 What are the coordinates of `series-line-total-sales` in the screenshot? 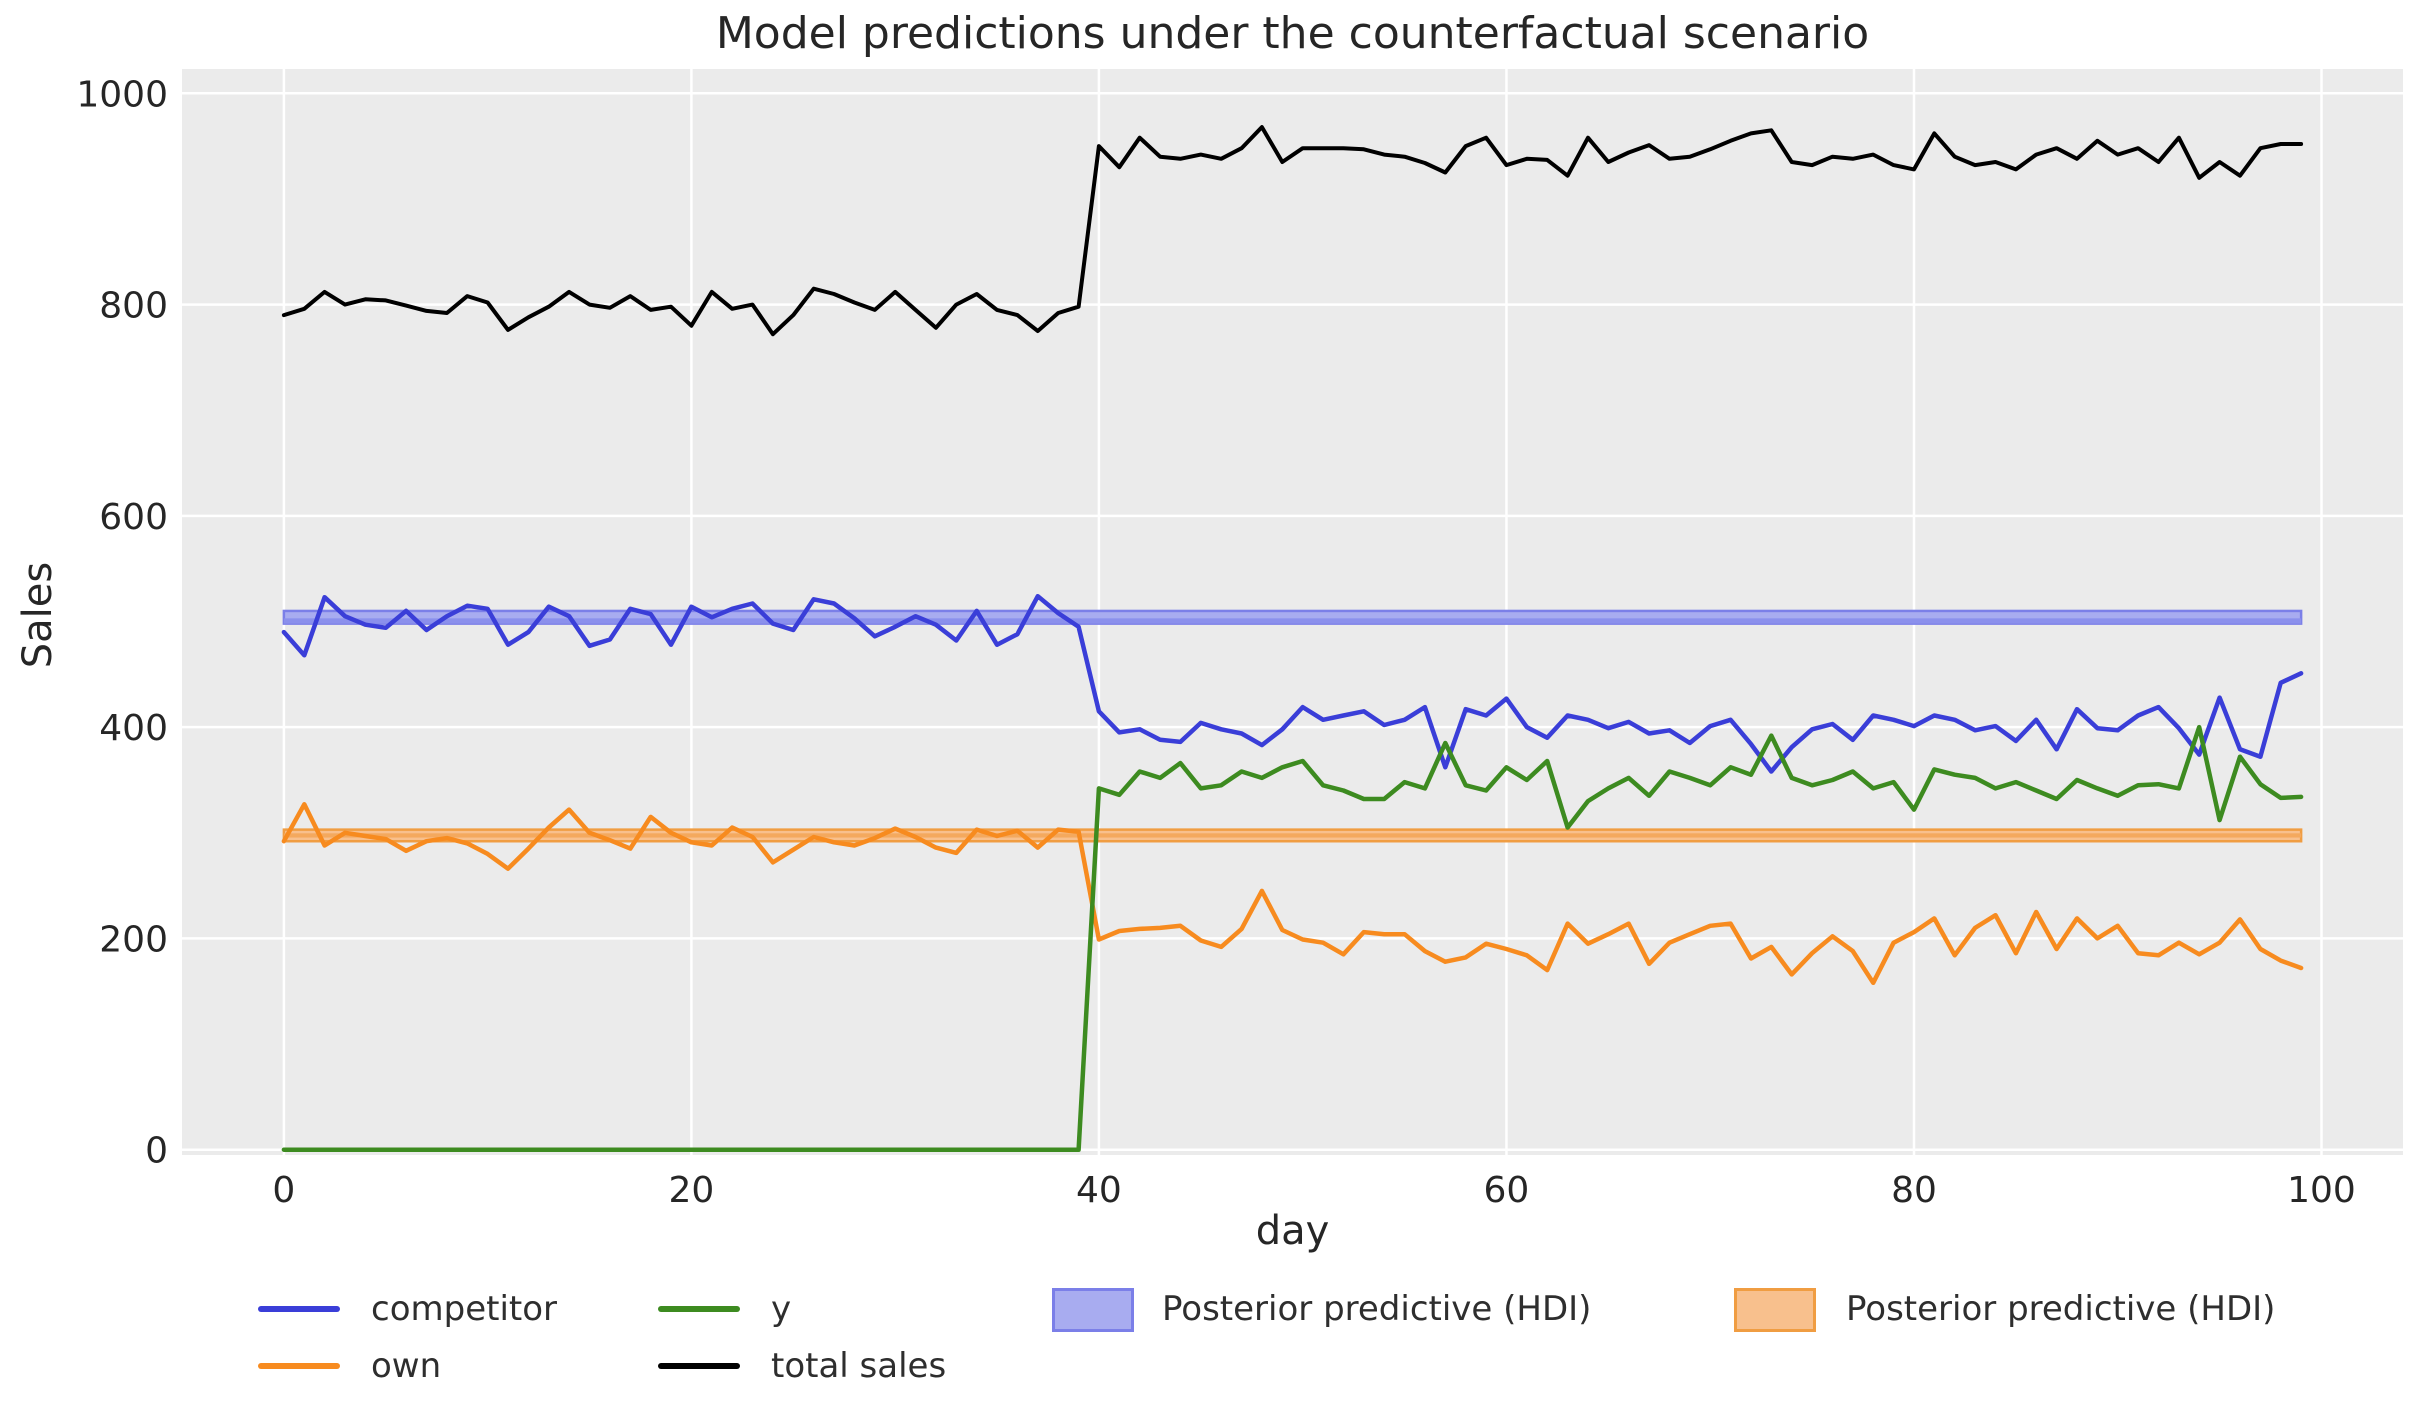 It's located at (1292, 231).